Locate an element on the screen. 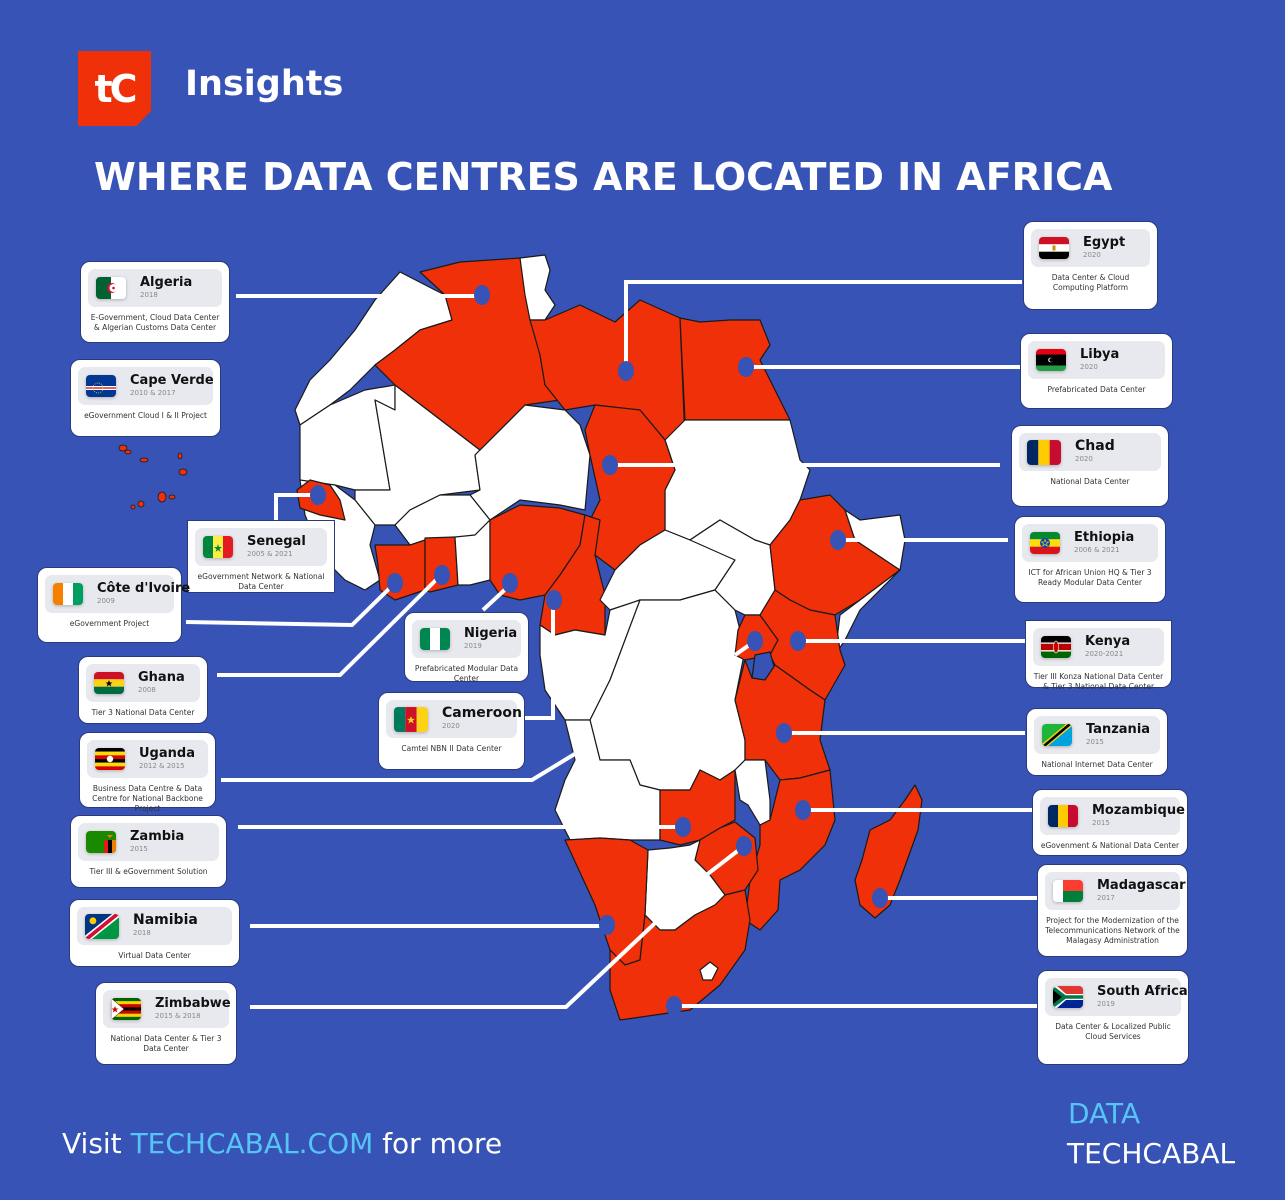 Image resolution: width=1285 pixels, height=1200 pixels. card-chad: Chad 2020 National Data Center is located at coordinates (1090, 466).